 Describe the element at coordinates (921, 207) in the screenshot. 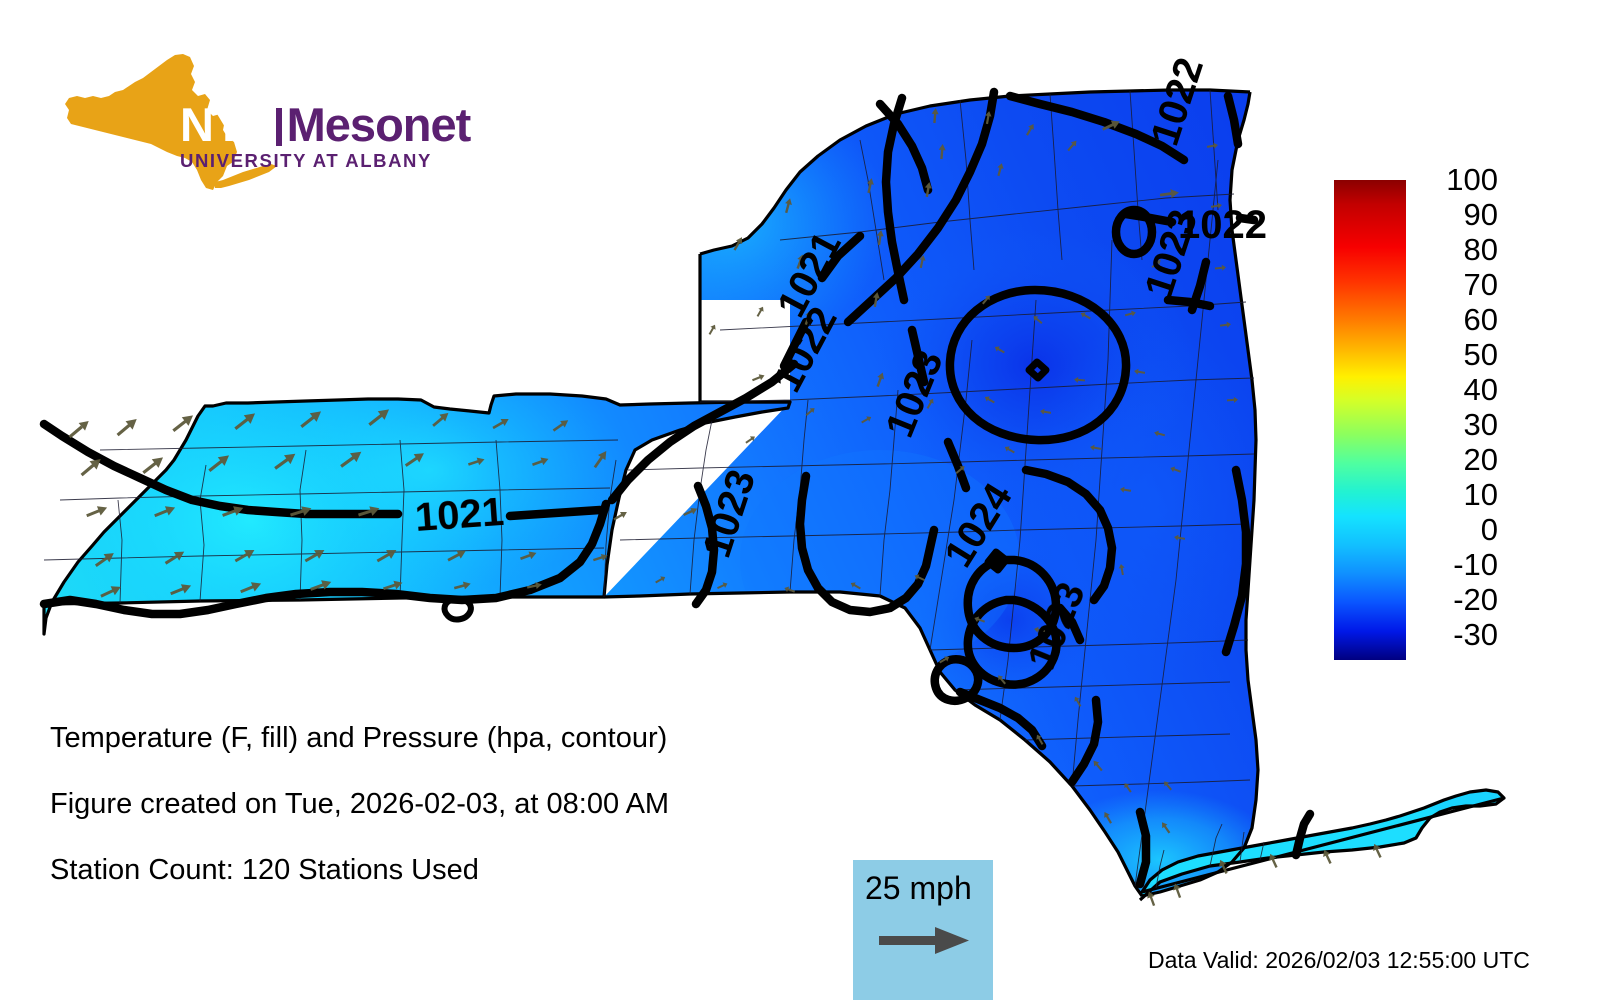

I see `contour-1022-b` at that location.